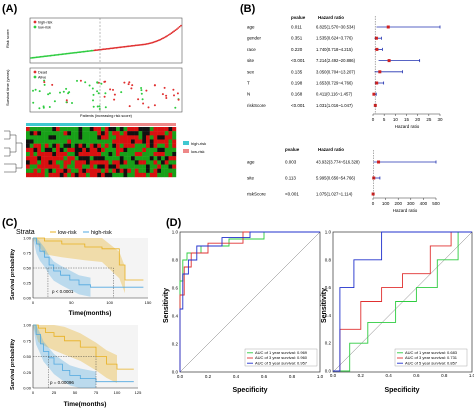 This screenshot has width=474, height=415. What do you see at coordinates (297, 49) in the screenshot?
I see `forest-row-pvalue: 0.220` at bounding box center [297, 49].